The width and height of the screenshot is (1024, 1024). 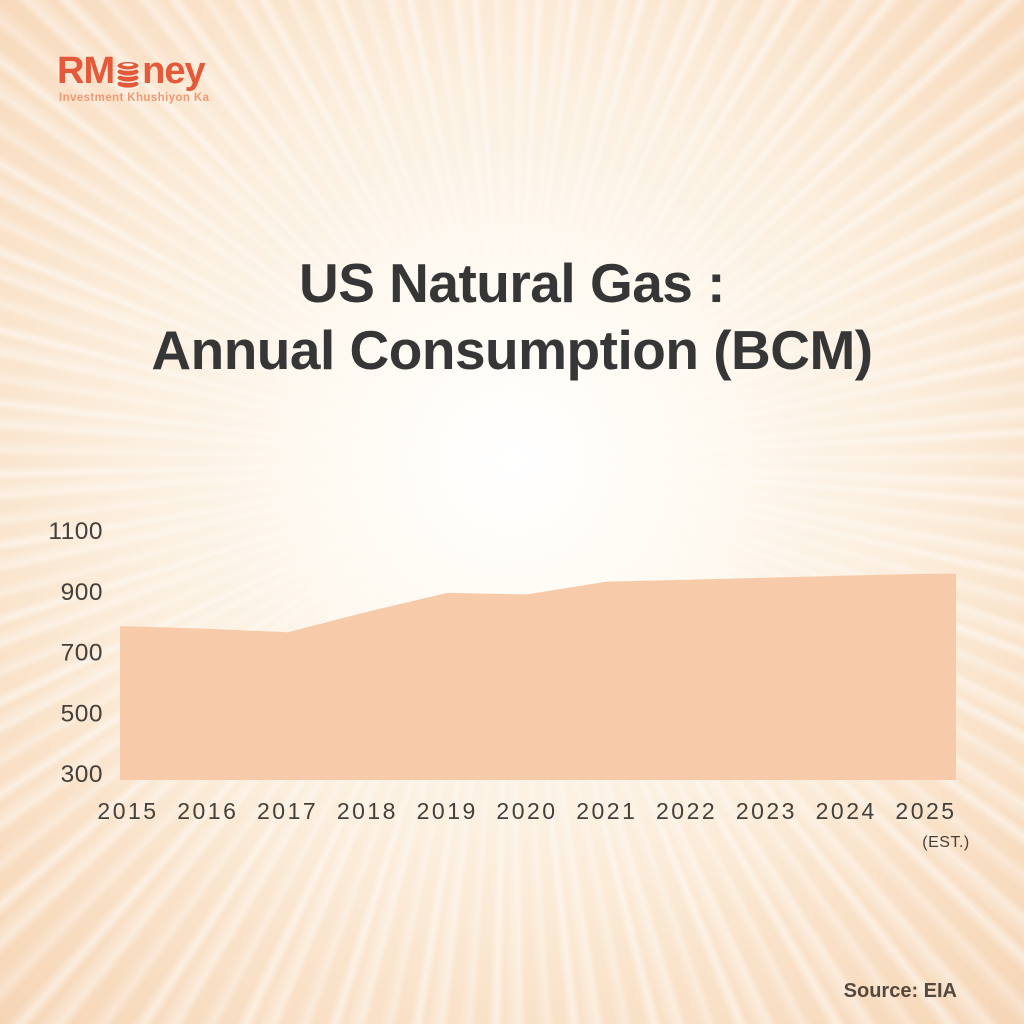 I want to click on logo-text-prefix: RM, so click(x=86, y=71).